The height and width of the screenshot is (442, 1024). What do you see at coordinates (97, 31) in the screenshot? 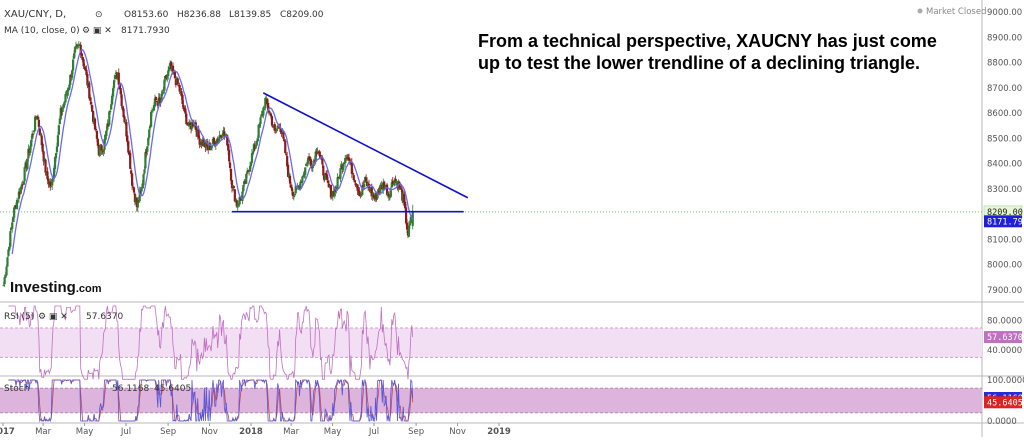
I see `settings-icon: ⚙ ▣ ✕` at bounding box center [97, 31].